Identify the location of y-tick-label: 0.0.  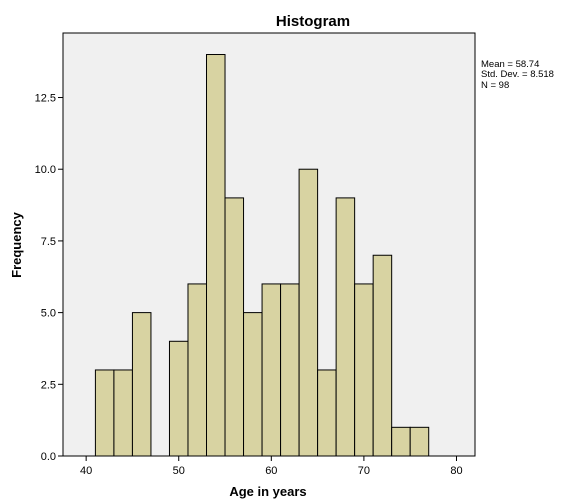
(48, 457).